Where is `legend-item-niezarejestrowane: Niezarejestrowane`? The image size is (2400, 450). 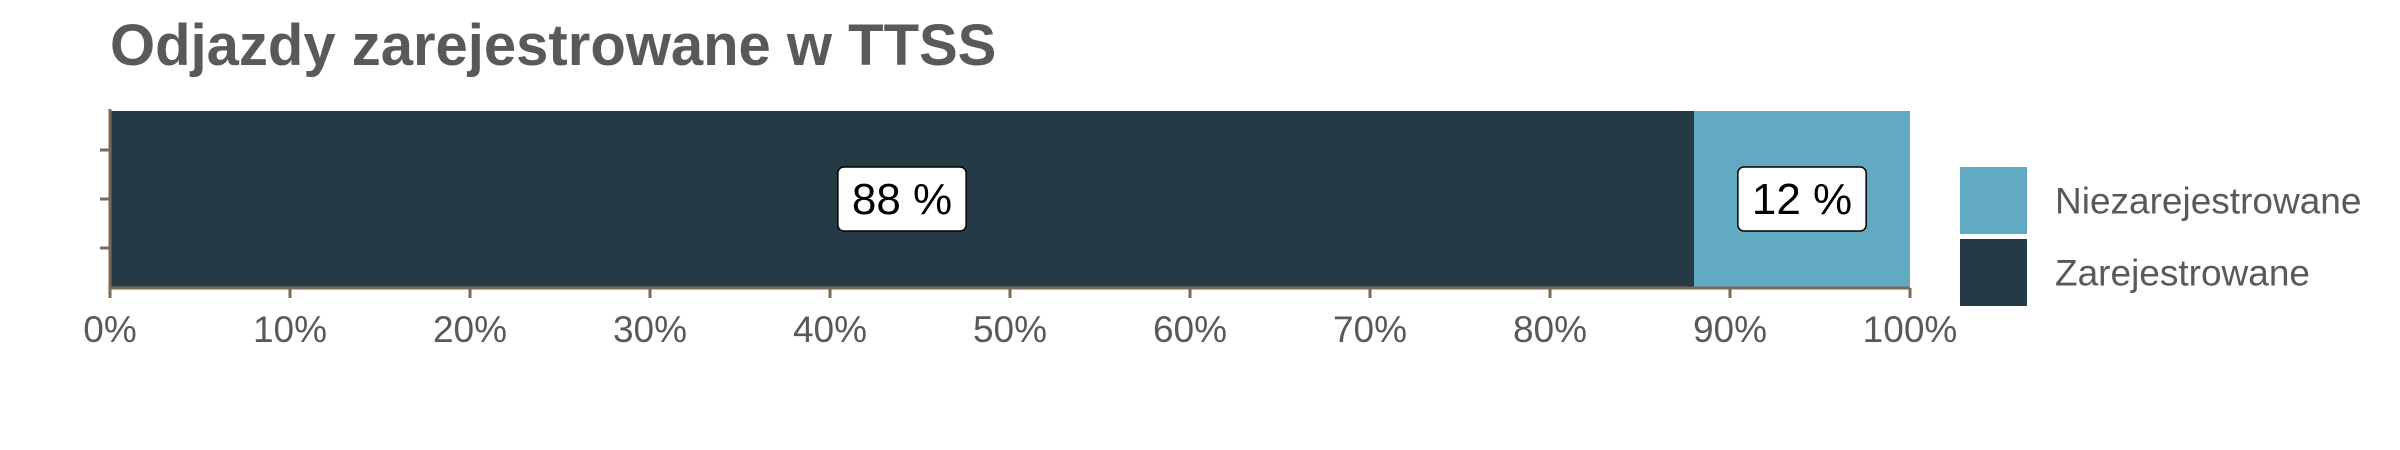 legend-item-niezarejestrowane: Niezarejestrowane is located at coordinates (2160, 200).